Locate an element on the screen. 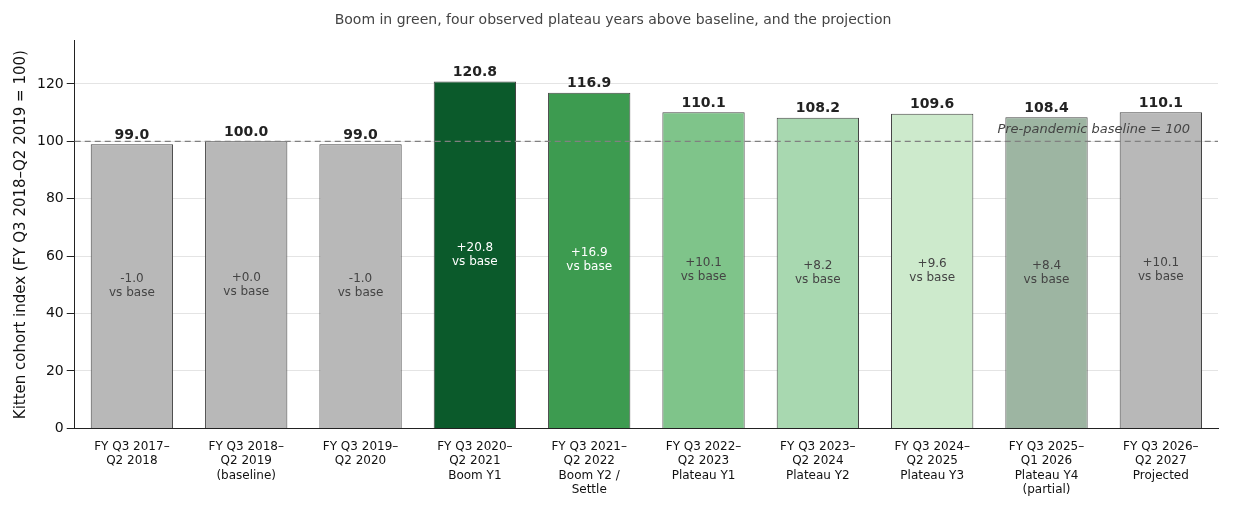  x-tick-label: FY Q3 2021– Q2 2022 Boom Y2 / Settle is located at coordinates (589, 467).